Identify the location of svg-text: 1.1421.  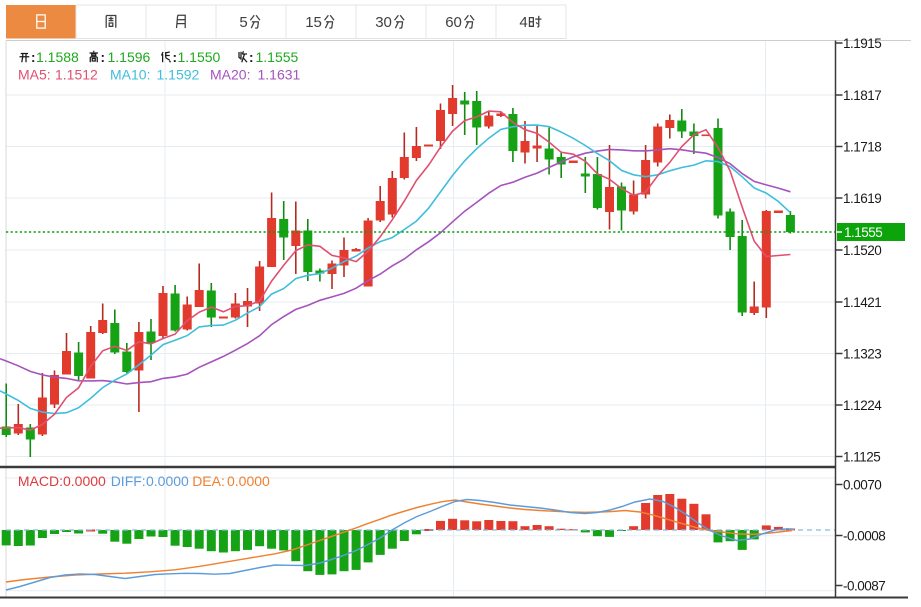
(862, 302).